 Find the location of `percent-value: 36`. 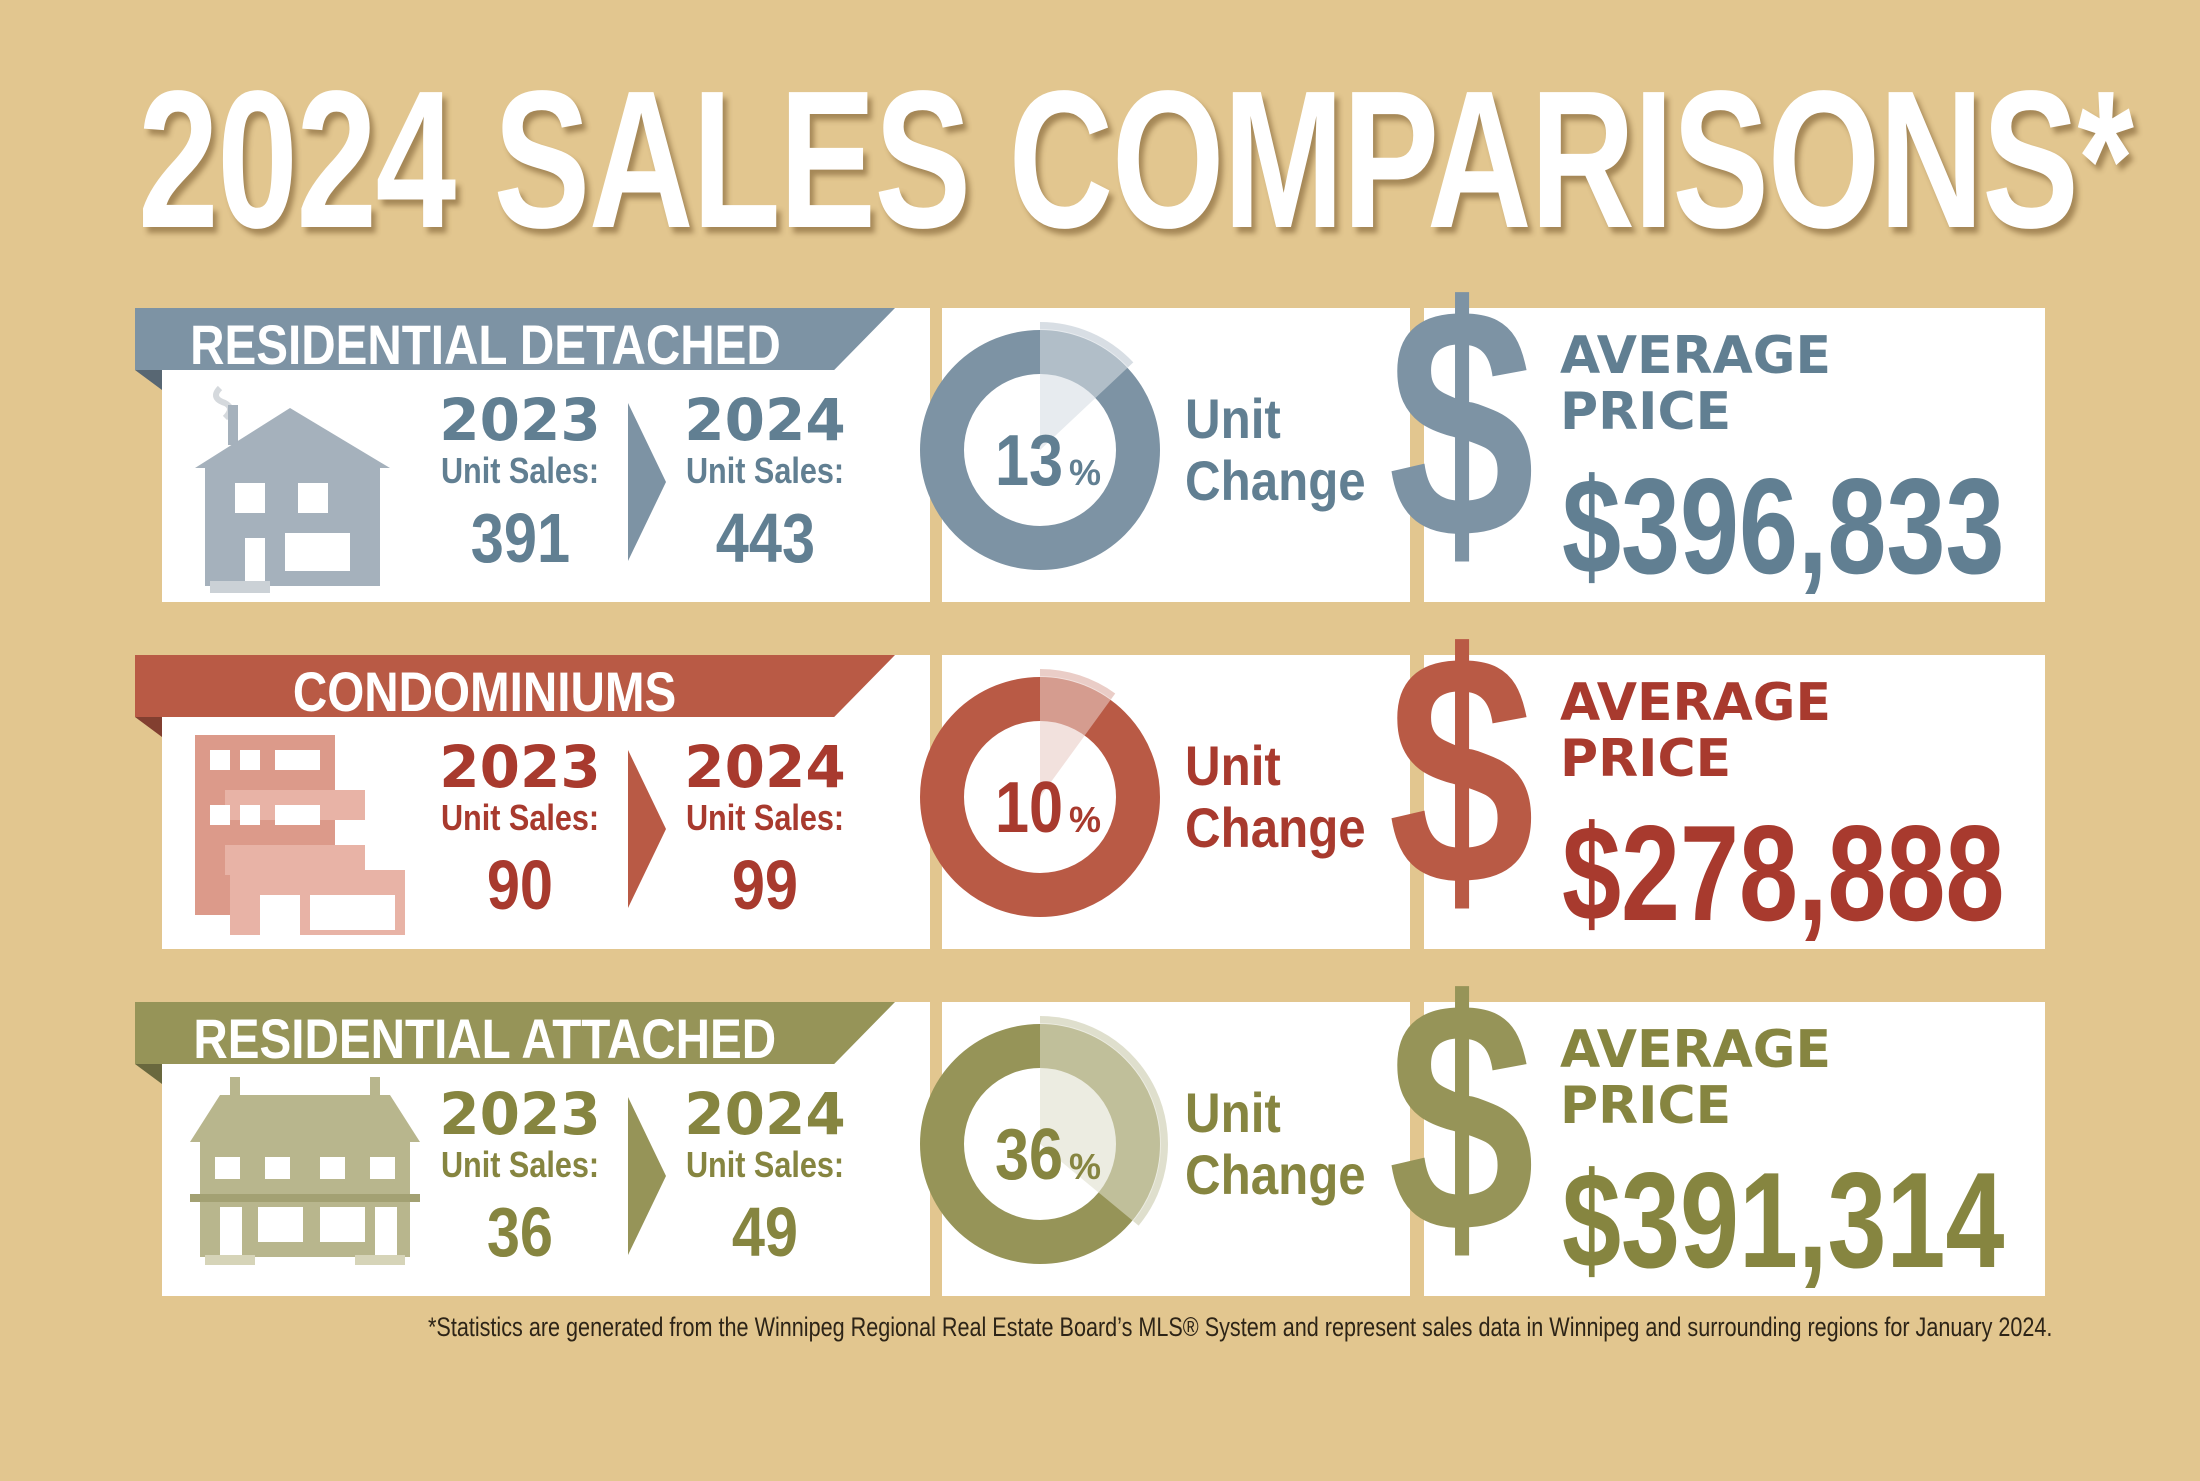

percent-value: 36 is located at coordinates (1029, 1155).